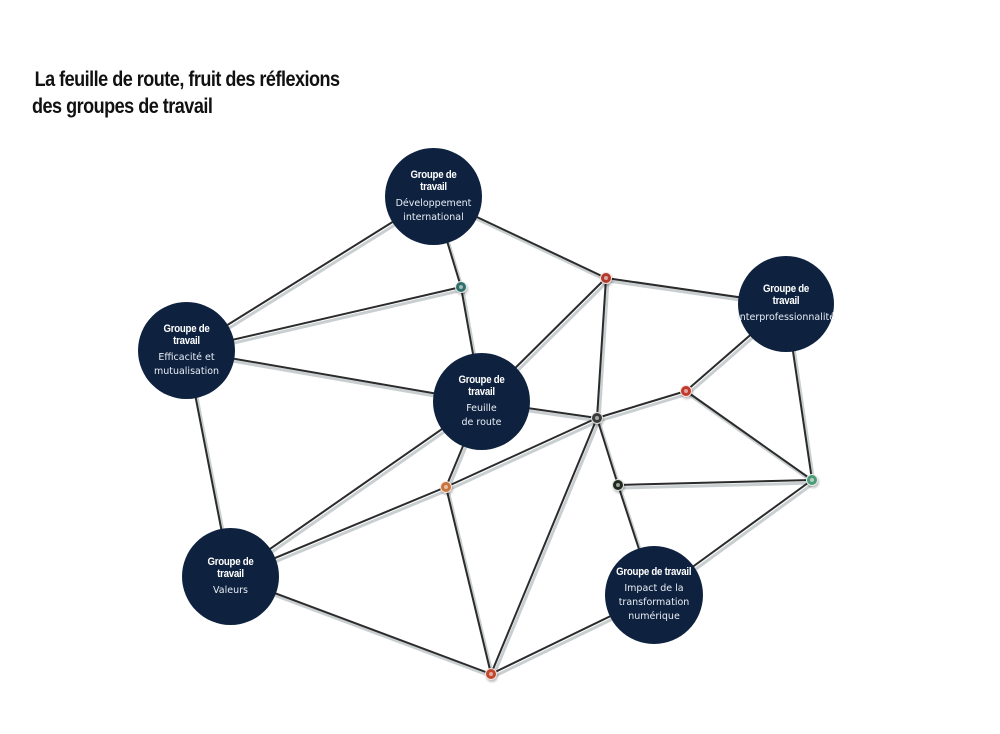  I want to click on node-label: Interprofessionnalité, so click(786, 317).